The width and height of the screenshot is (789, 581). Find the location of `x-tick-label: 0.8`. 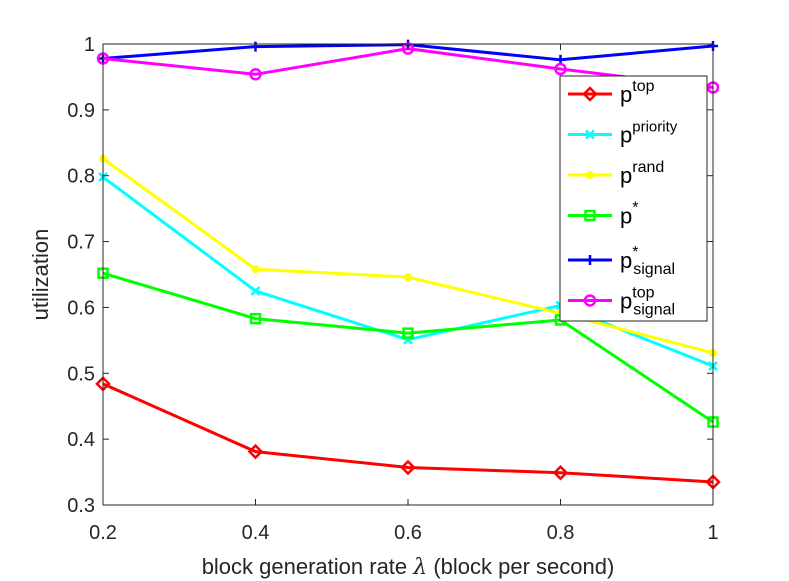

x-tick-label: 0.8 is located at coordinates (561, 533).